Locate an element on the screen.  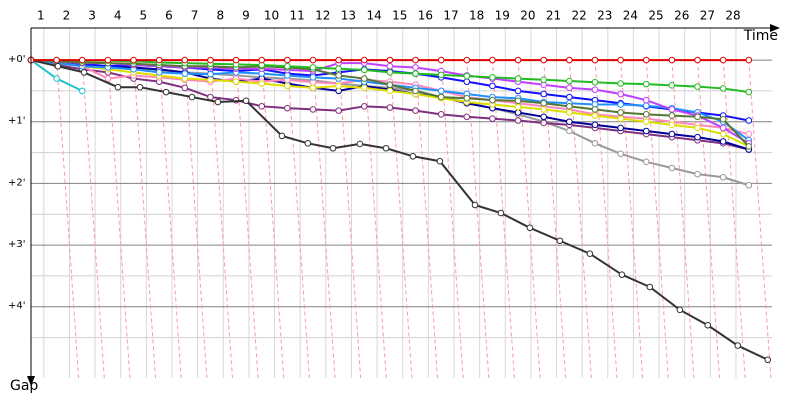
x-tick-label: 21 is located at coordinates (553, 16).